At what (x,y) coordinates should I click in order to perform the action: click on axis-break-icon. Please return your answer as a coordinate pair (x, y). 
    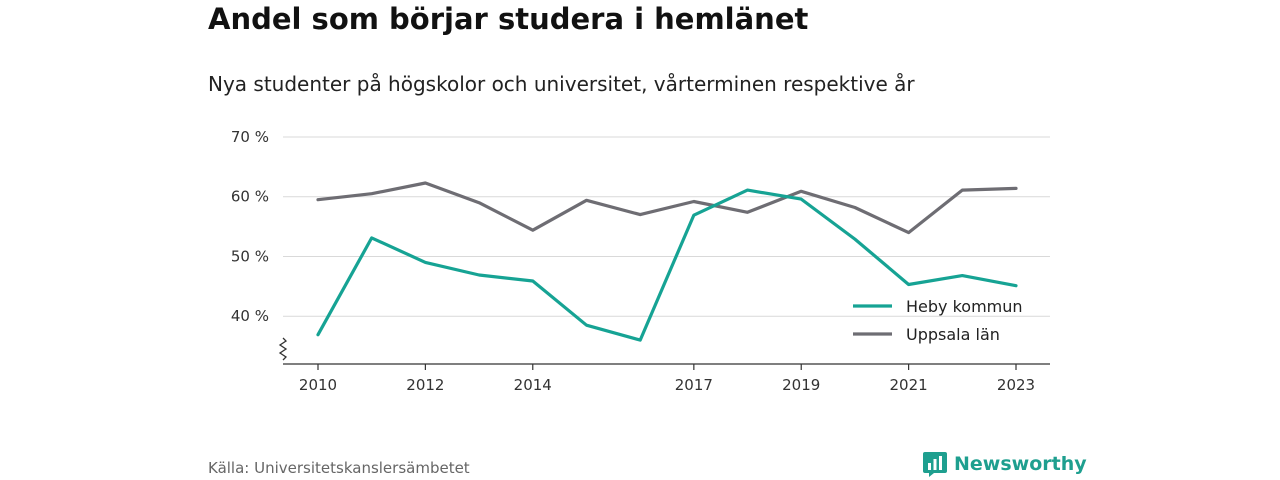
    Looking at the image, I should click on (283, 349).